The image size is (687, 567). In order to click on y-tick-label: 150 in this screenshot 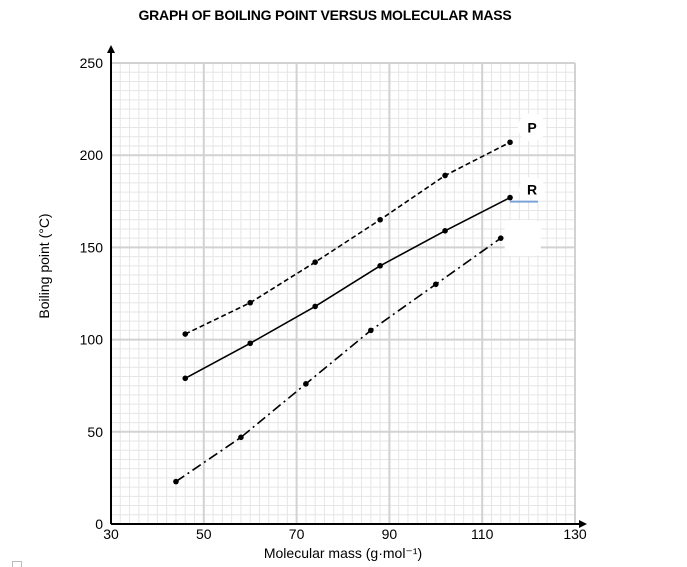, I will do `click(92, 247)`.